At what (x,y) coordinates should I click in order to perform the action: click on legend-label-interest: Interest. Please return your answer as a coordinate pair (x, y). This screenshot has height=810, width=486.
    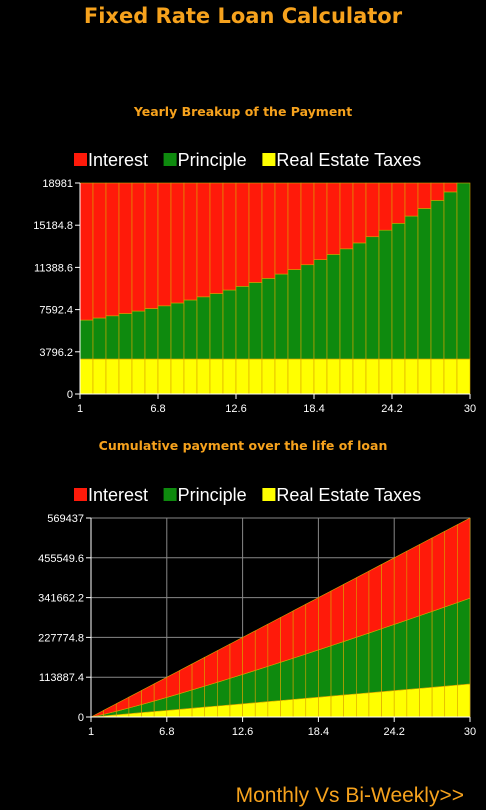
    Looking at the image, I should click on (118, 495).